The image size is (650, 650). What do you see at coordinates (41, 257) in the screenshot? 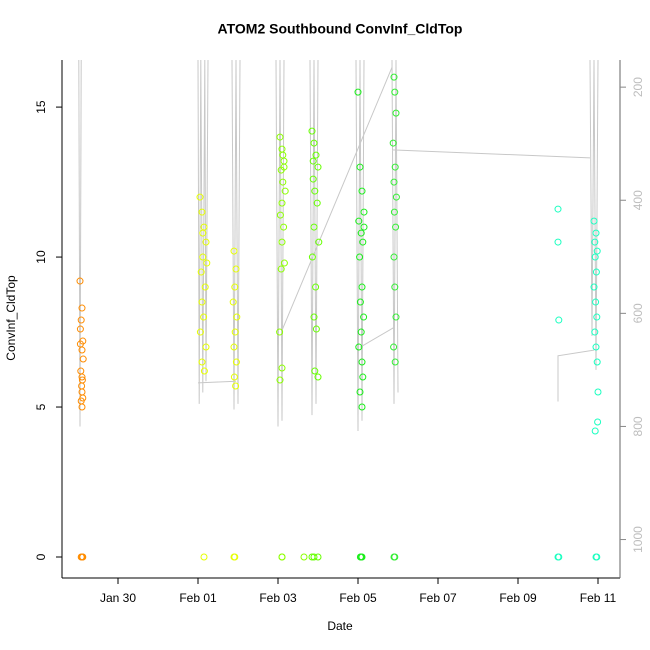
I see `y-tick-label: 10` at bounding box center [41, 257].